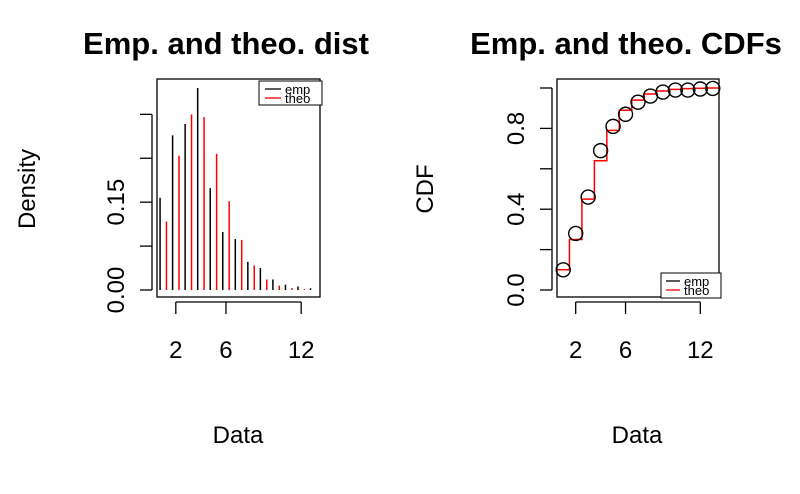 The image size is (800, 494). I want to click on cdf-y-tick-label: 0.4, so click(516, 209).